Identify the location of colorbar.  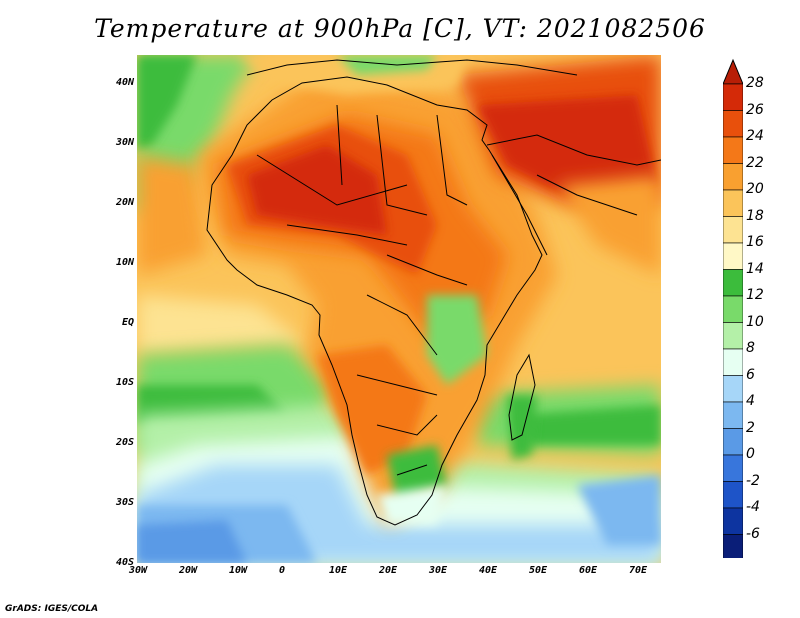
(733, 321).